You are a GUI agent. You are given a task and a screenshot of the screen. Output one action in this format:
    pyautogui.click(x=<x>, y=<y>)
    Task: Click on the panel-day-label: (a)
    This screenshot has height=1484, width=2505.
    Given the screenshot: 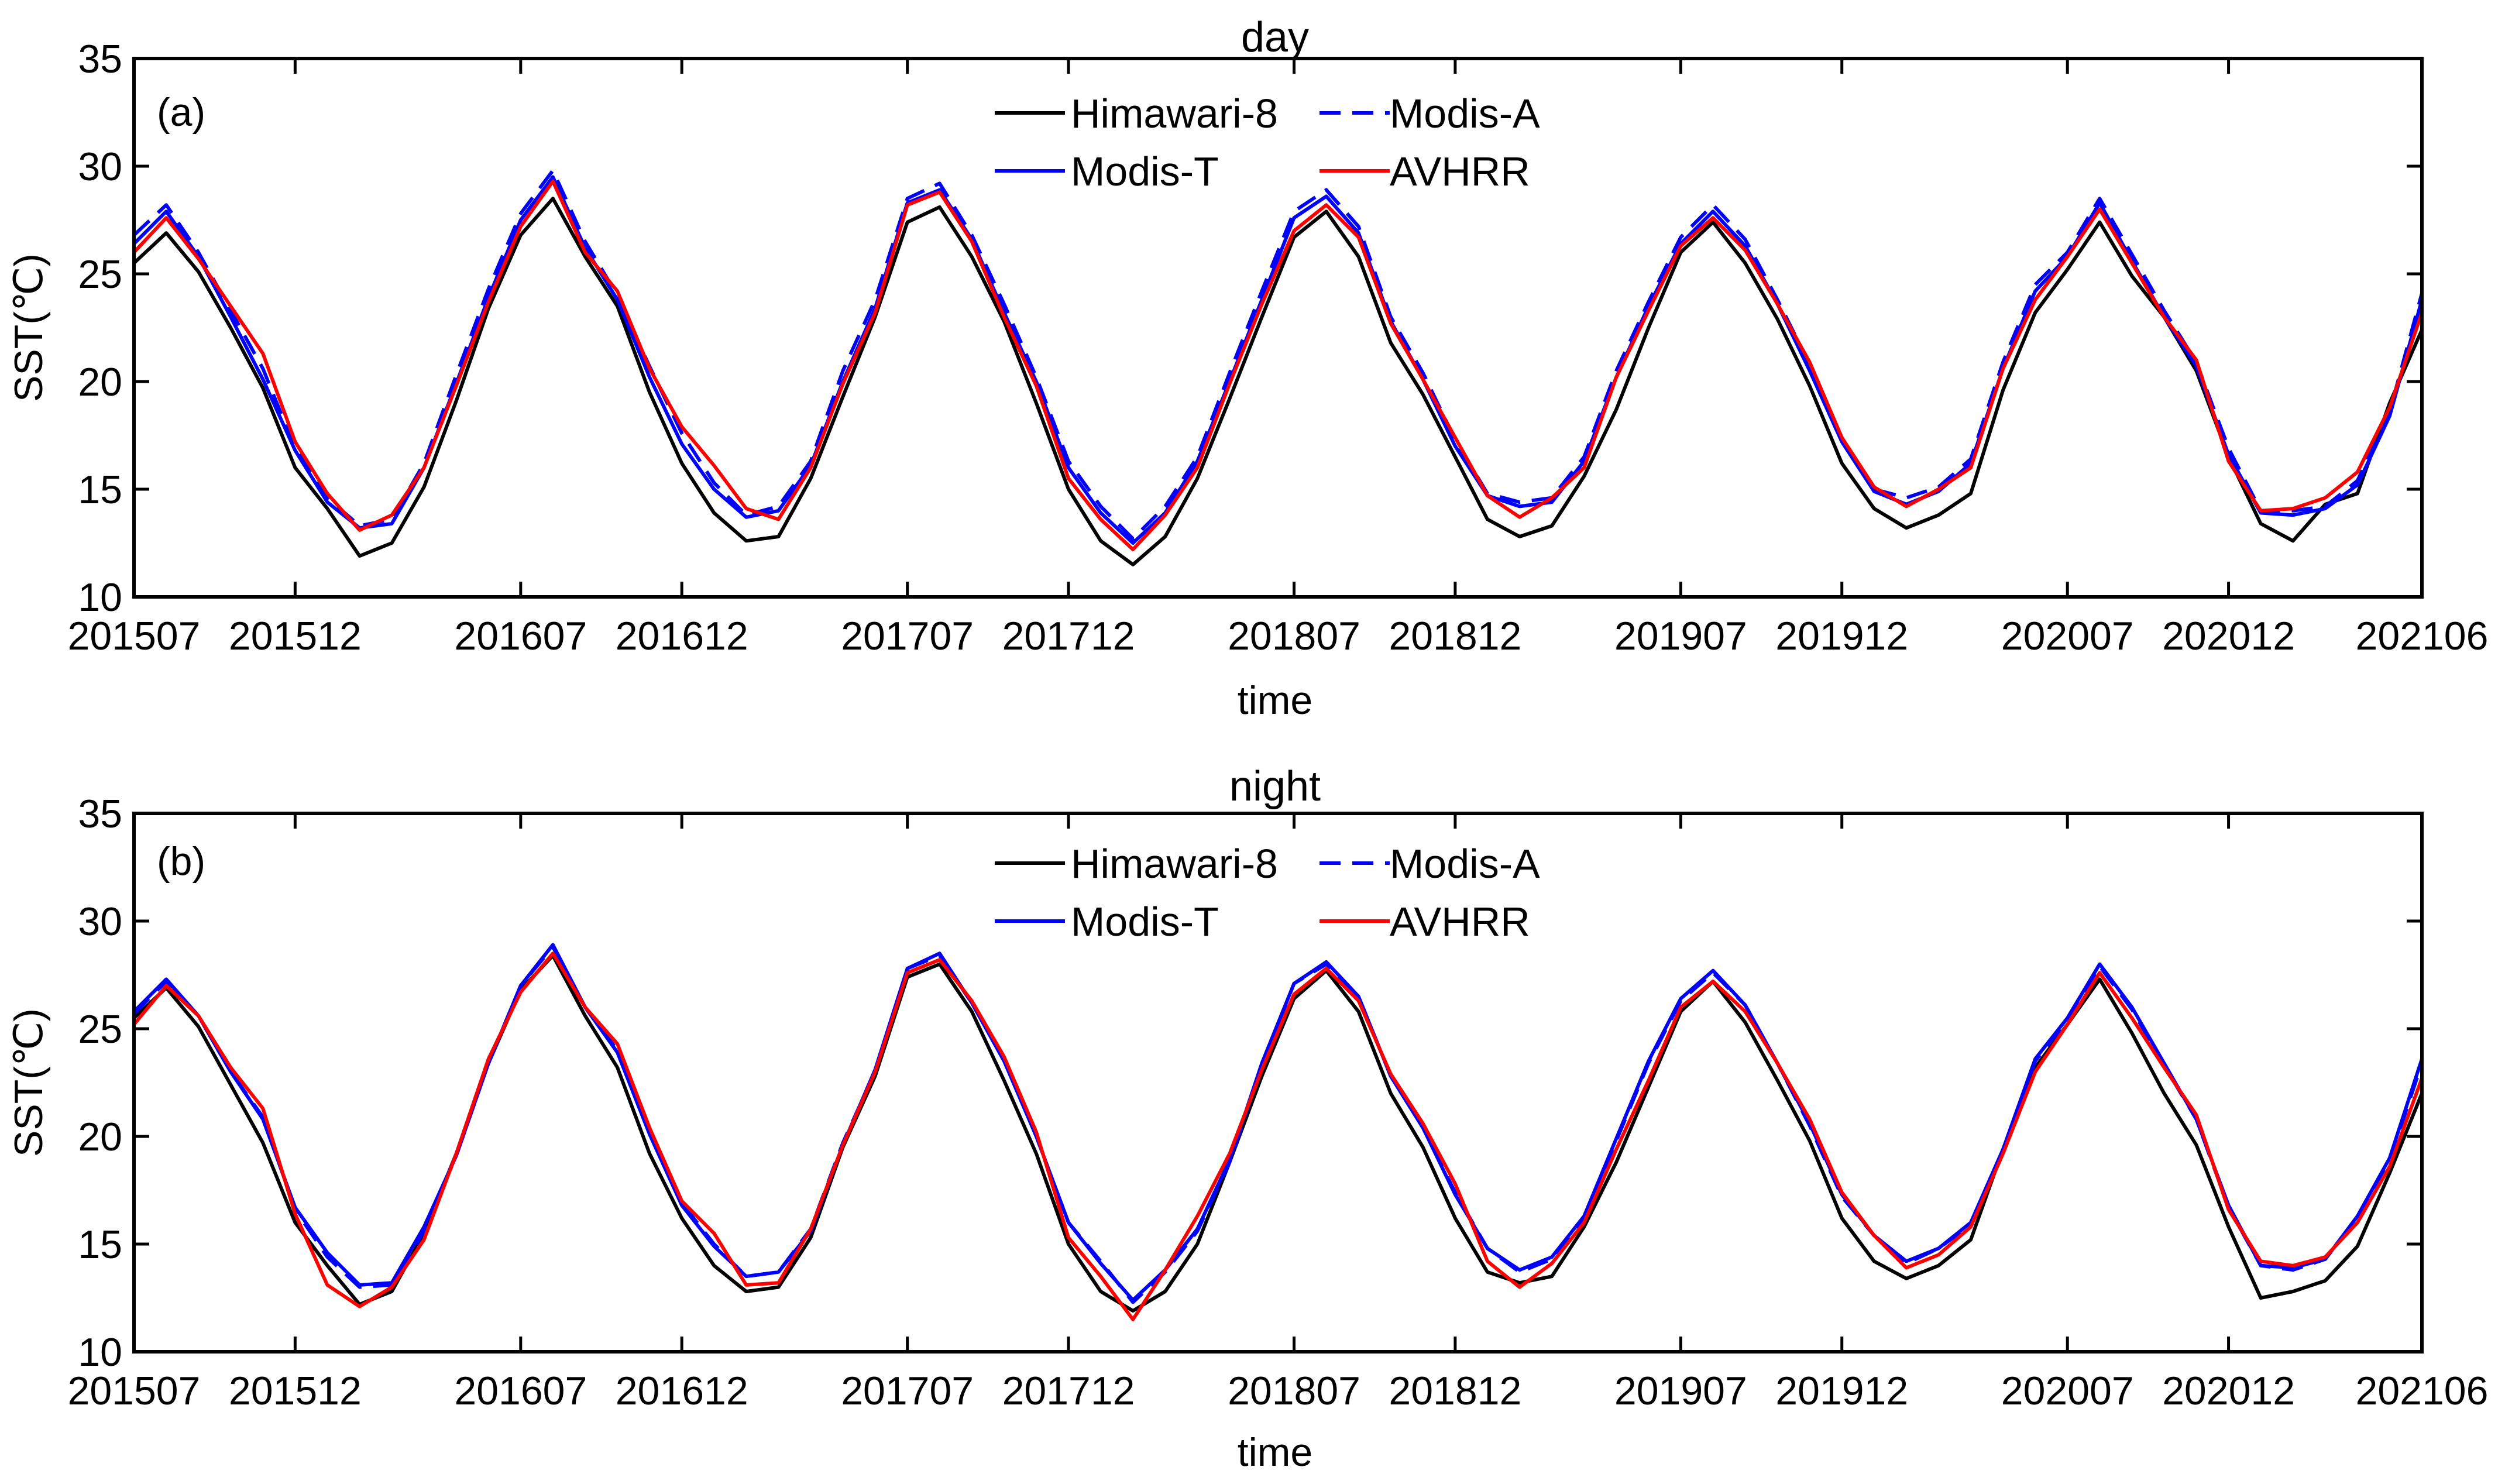 What is the action you would take?
    pyautogui.click(x=181, y=113)
    